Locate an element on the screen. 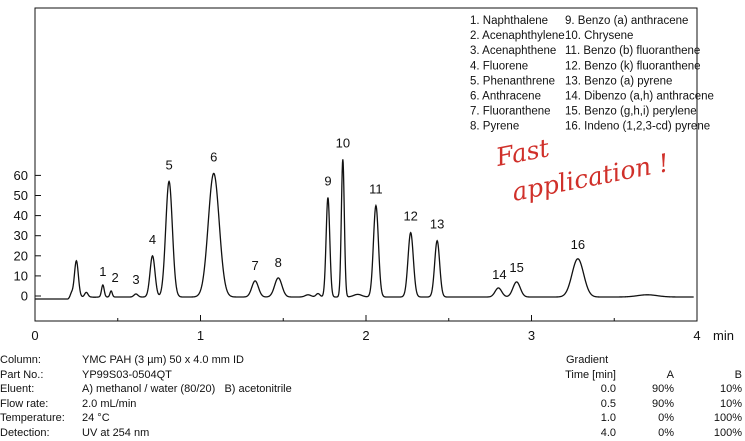 The height and width of the screenshot is (441, 745). info-key: Detection: is located at coordinates (25, 432).